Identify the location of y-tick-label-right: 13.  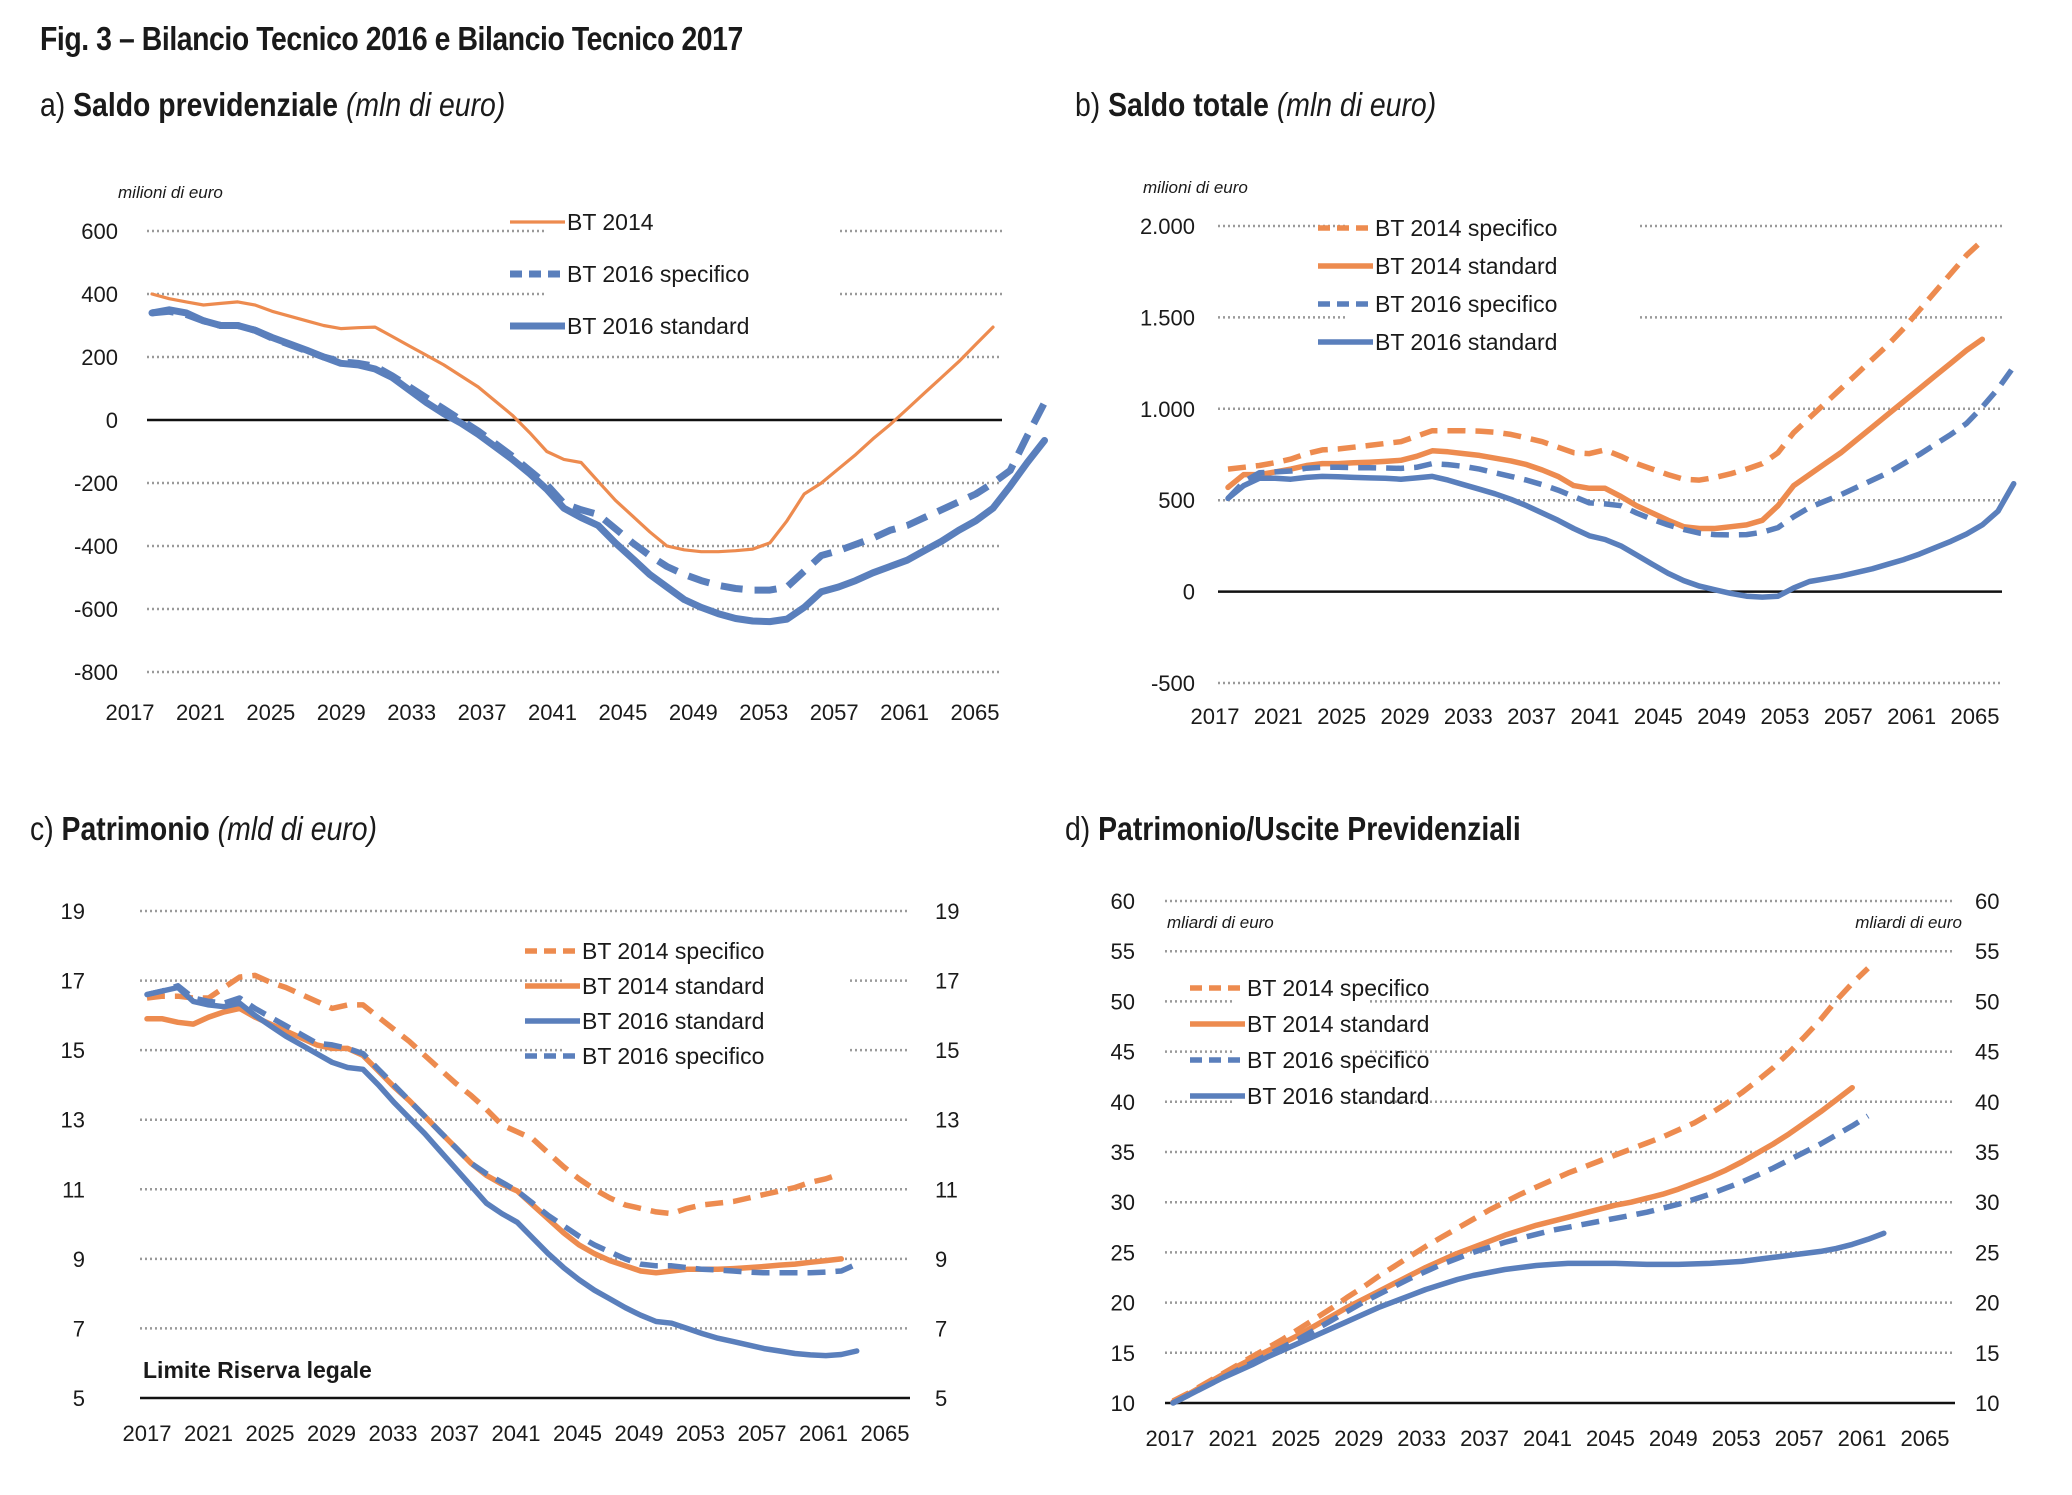
(947, 1120).